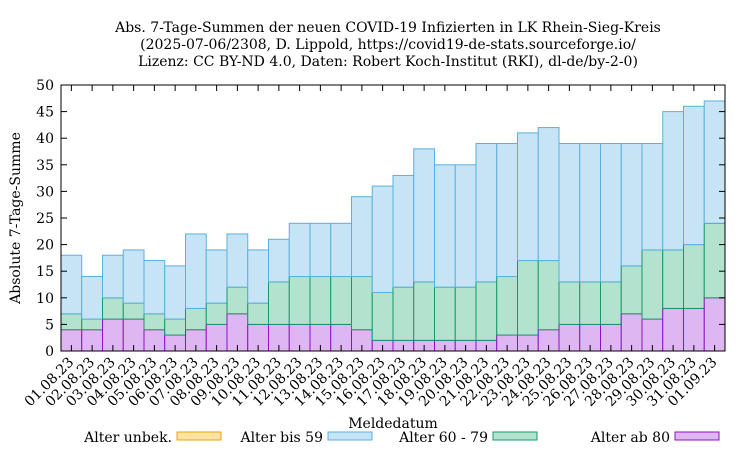 This screenshot has height=450, width=750. I want to click on bar-alter-bis-59-13.08.23, so click(320, 250).